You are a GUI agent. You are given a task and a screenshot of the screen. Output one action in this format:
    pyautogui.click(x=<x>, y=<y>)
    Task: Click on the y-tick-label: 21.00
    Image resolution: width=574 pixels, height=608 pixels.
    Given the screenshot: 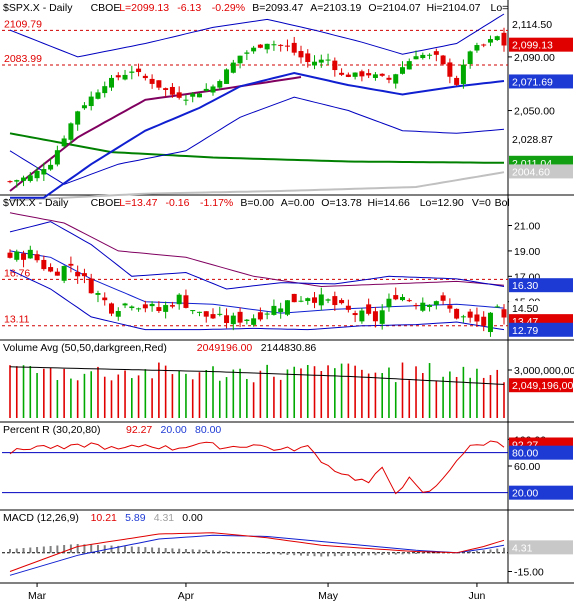 What is the action you would take?
    pyautogui.click(x=527, y=227)
    